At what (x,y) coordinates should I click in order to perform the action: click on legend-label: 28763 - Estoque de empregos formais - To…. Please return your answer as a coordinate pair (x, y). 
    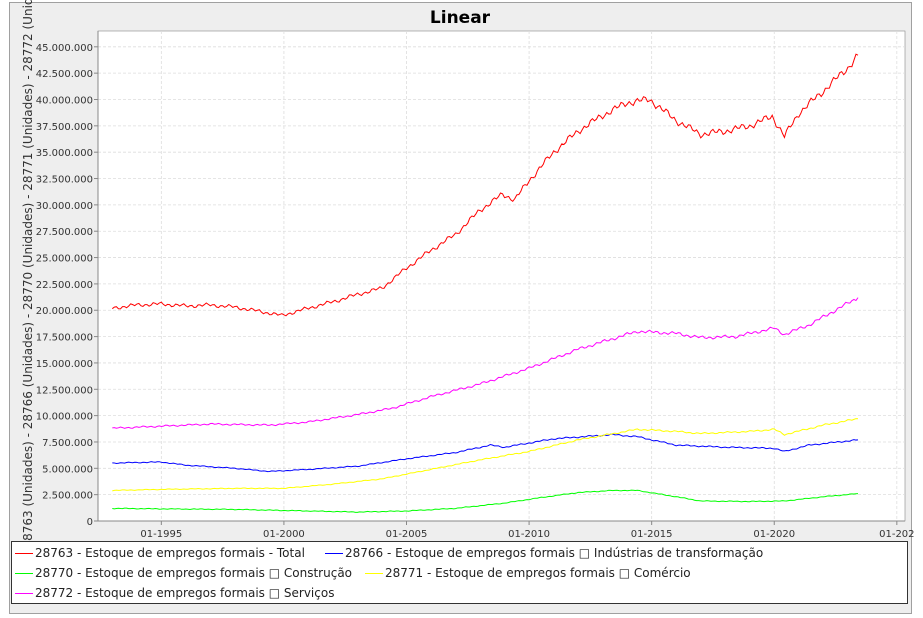
    Looking at the image, I should click on (170, 553).